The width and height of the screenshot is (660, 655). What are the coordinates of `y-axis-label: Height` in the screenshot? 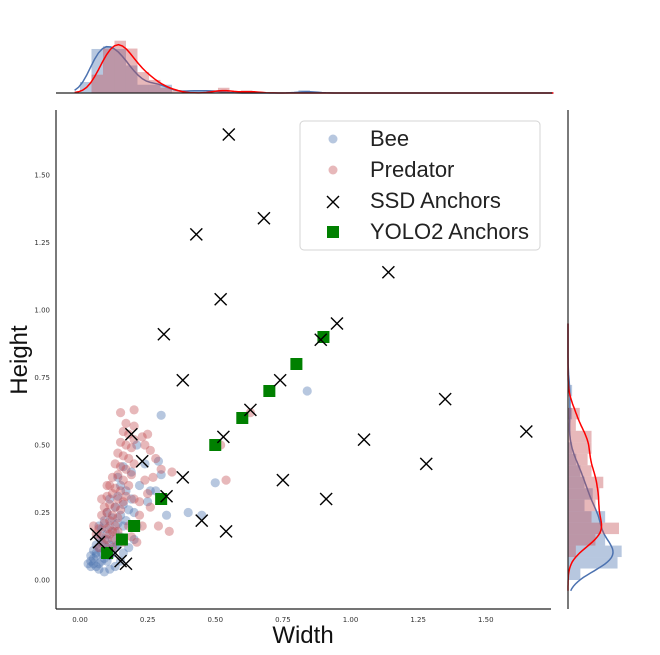 It's located at (19, 360).